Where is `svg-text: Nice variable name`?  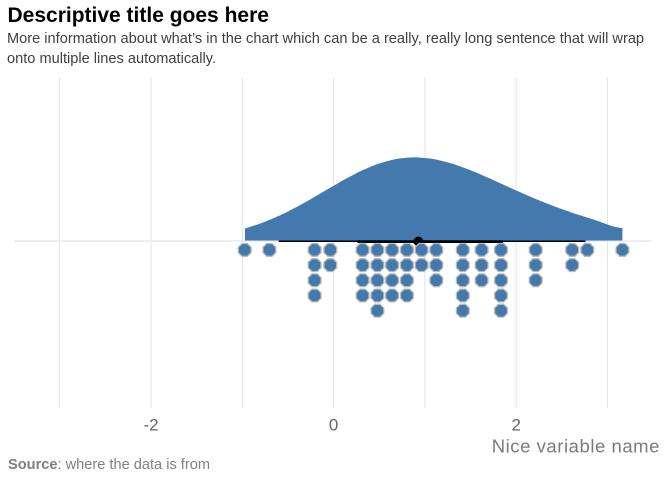 svg-text: Nice variable name is located at coordinates (576, 446).